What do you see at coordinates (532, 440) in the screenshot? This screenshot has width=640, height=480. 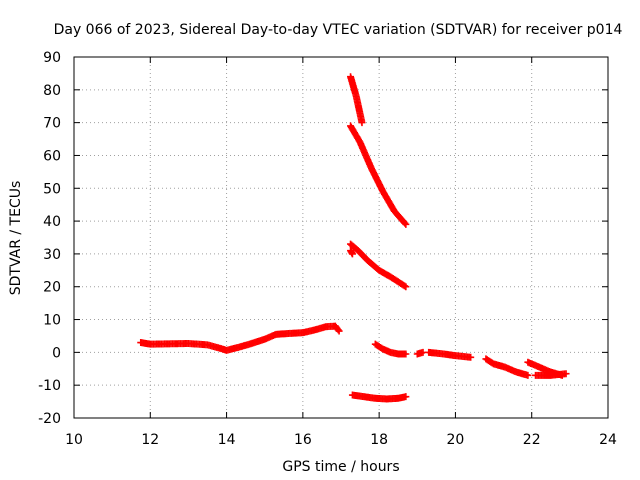 I see `x-tick-label: 22` at bounding box center [532, 440].